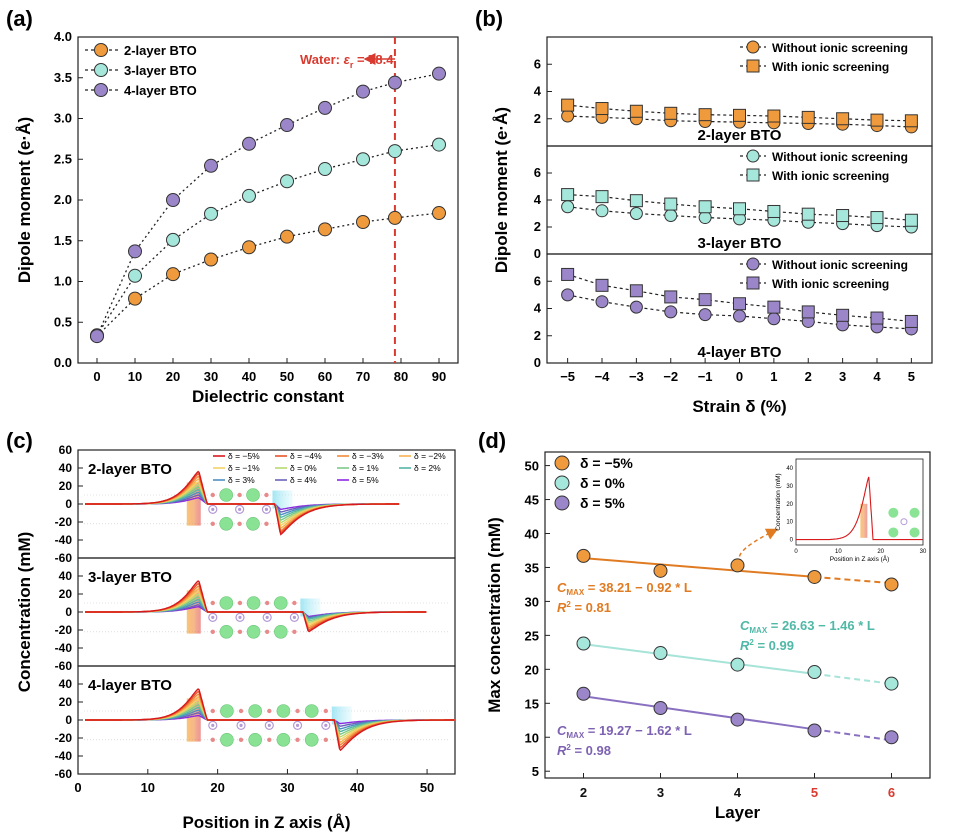 This screenshot has height=836, width=960. What do you see at coordinates (699, 659) in the screenshot?
I see `fit-line` at bounding box center [699, 659].